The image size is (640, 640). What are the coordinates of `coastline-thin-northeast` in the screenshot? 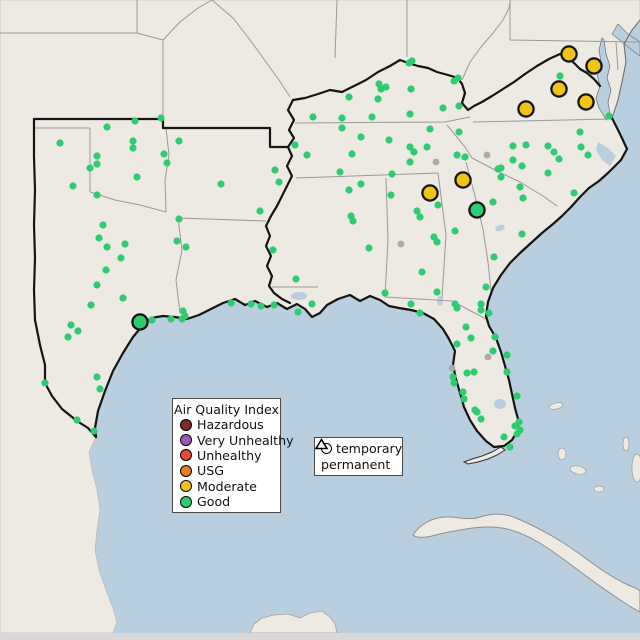 It's located at (625, 69).